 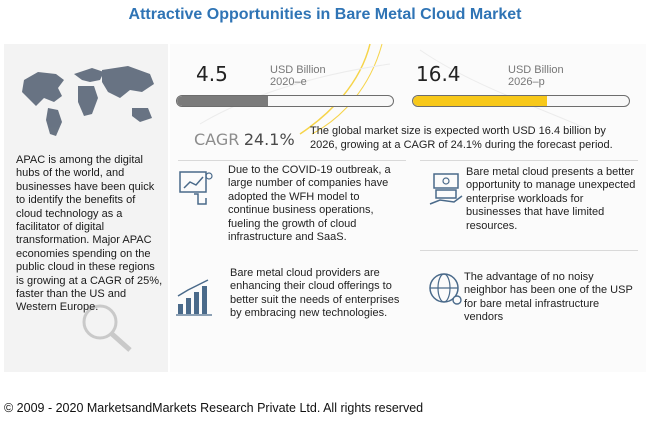 What do you see at coordinates (395, 89) in the screenshot?
I see `decorative-curves` at bounding box center [395, 89].